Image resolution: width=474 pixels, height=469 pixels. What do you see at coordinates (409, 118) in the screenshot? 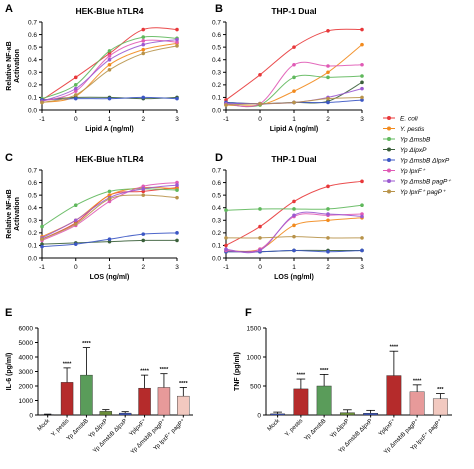
I see `legend-label: E. coli` at bounding box center [409, 118].